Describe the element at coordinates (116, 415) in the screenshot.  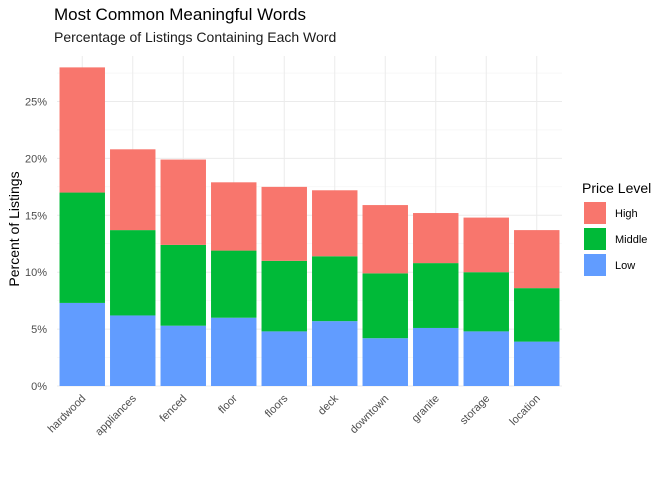
I see `x-tick-label: appliances` at that location.